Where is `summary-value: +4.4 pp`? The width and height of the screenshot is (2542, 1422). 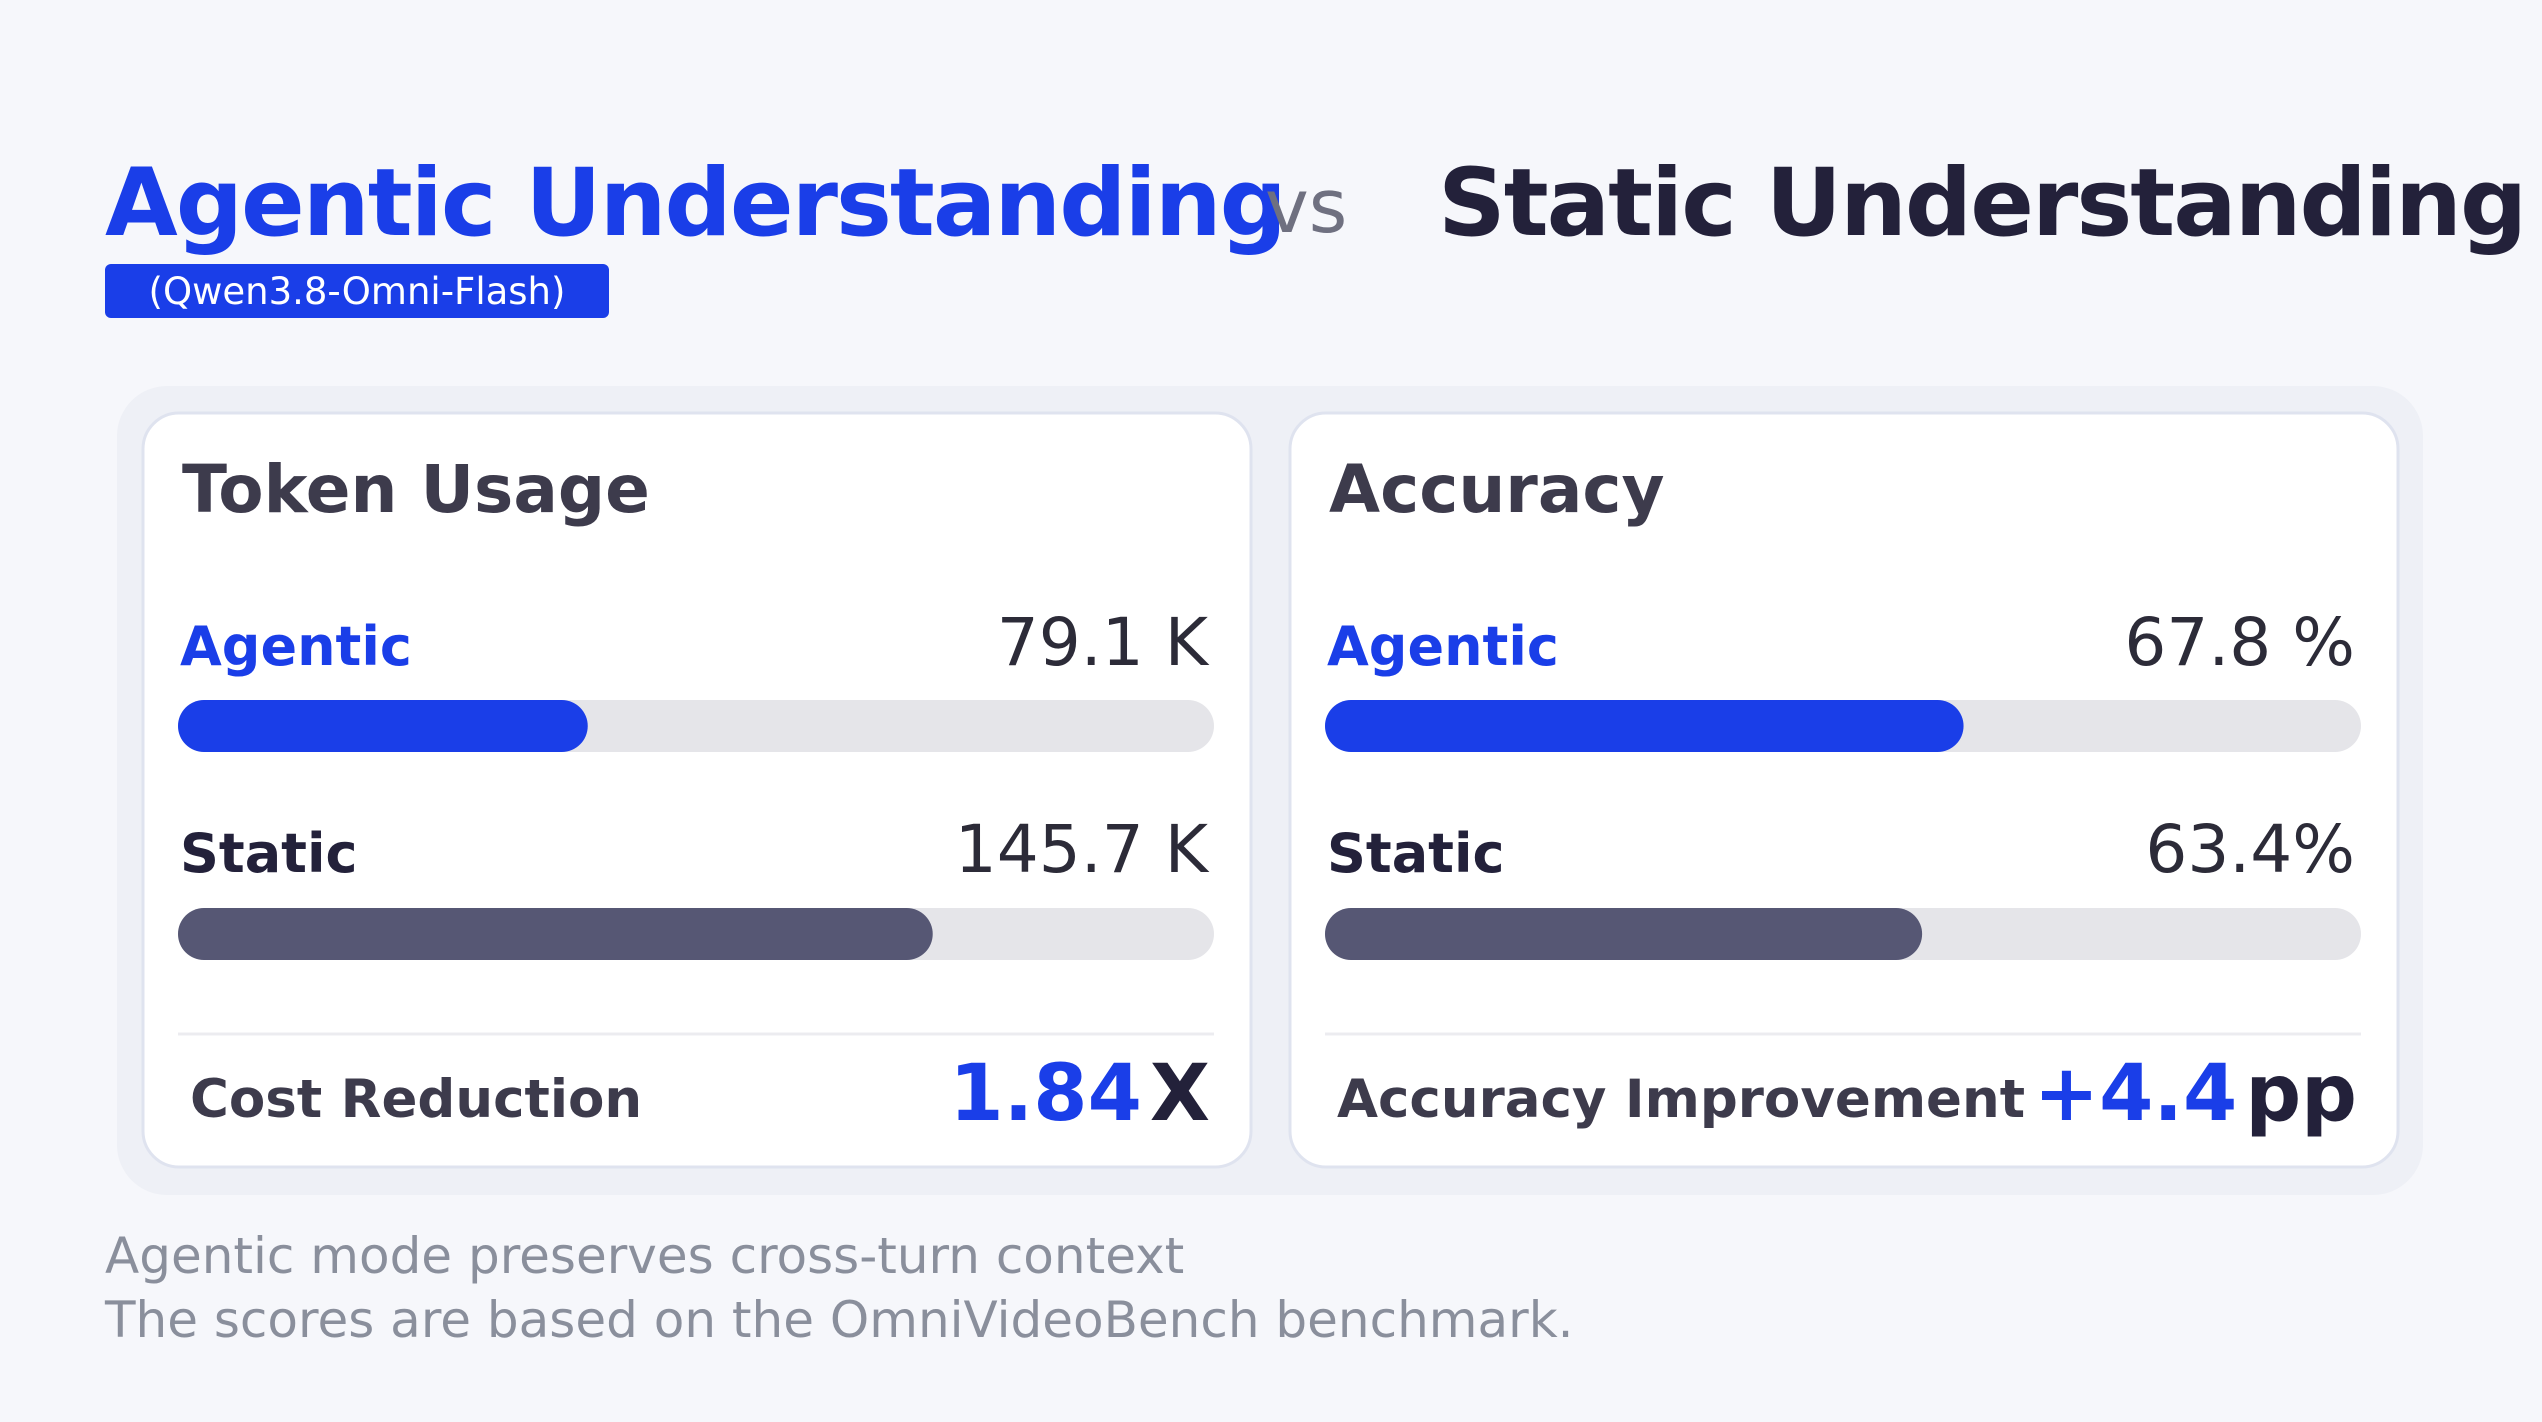
summary-value: +4.4 pp is located at coordinates (2195, 1094).